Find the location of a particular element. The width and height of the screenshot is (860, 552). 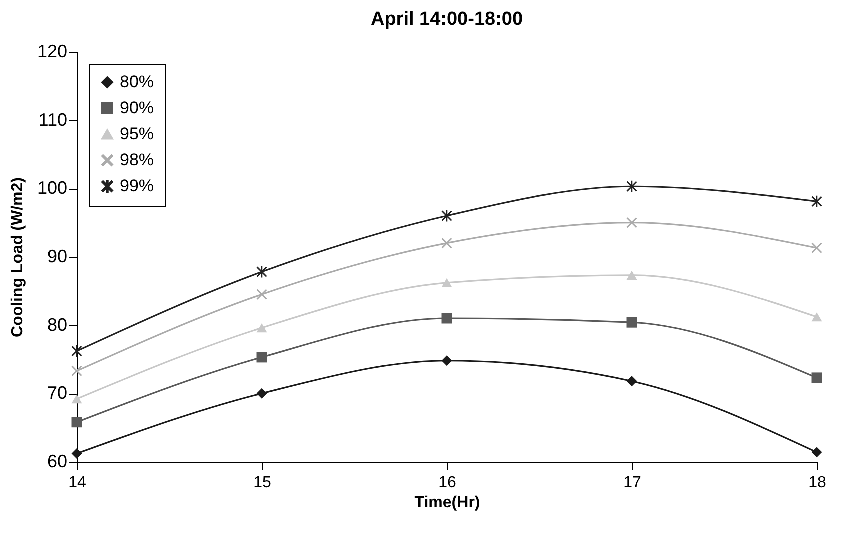

x-tick-label: 17 is located at coordinates (633, 483).